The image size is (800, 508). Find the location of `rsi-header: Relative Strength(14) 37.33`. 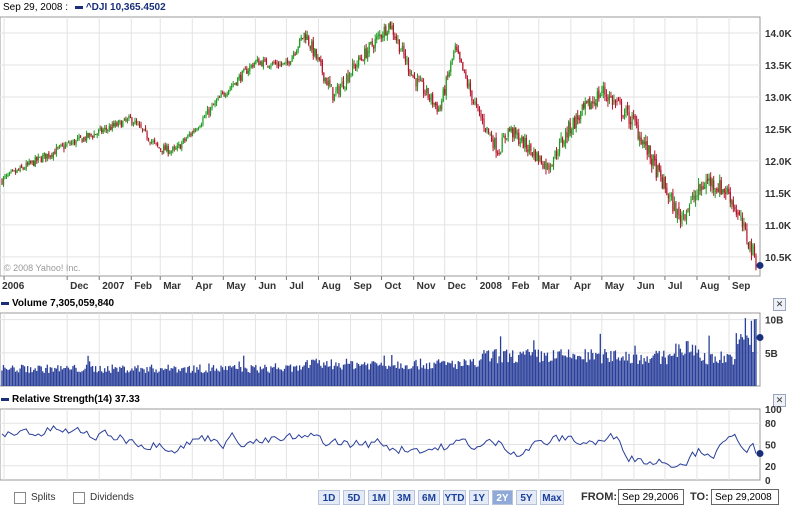

rsi-header: Relative Strength(14) 37.33 is located at coordinates (380, 400).